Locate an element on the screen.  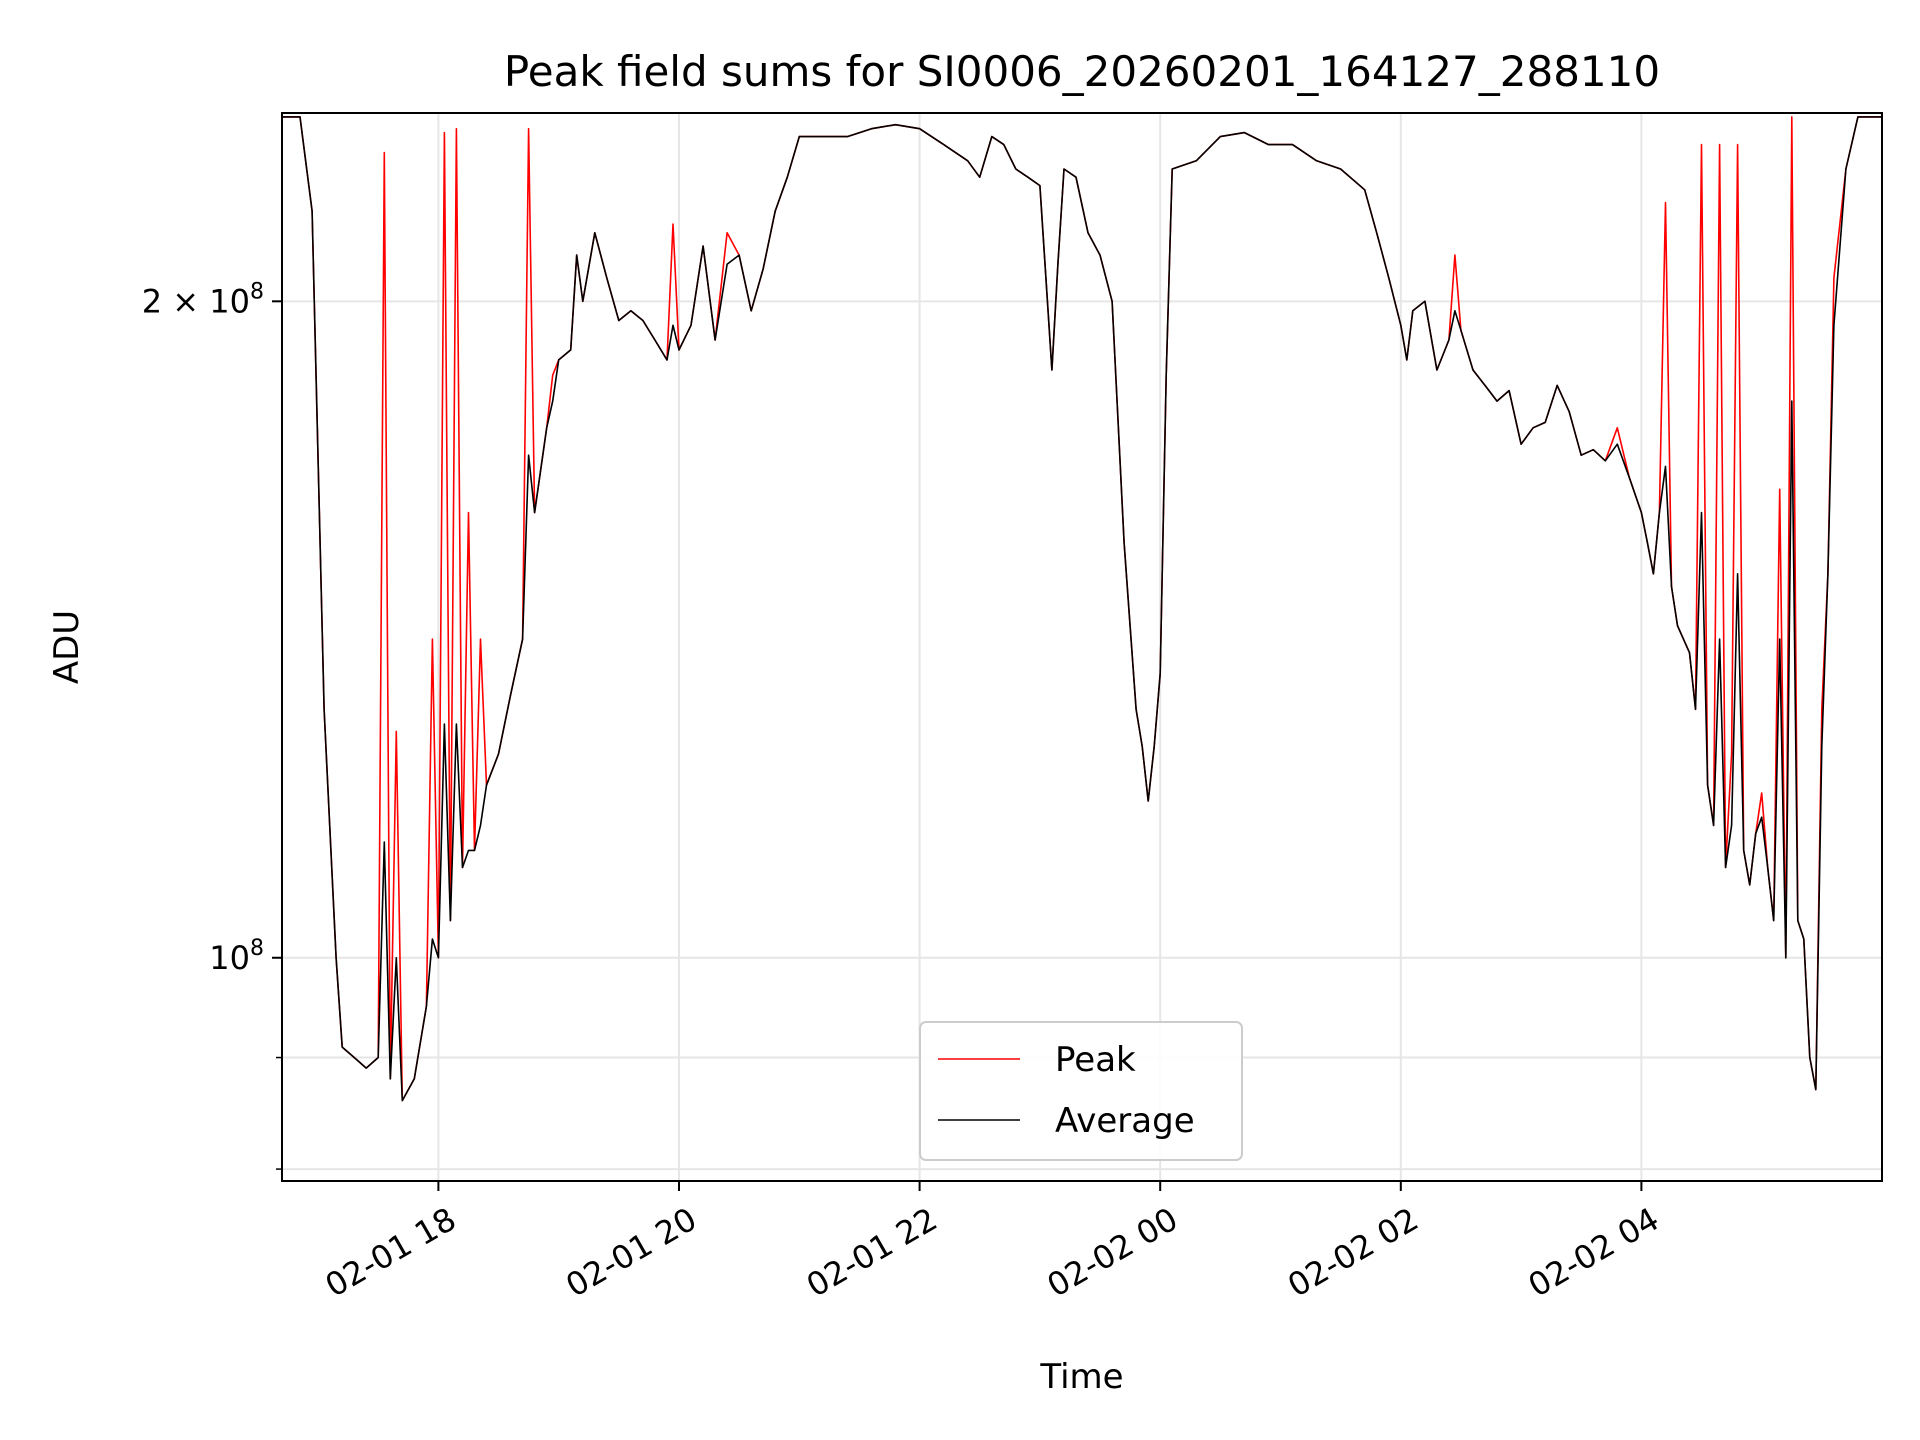
y-tick-label: 2 × 108 is located at coordinates (203, 299).